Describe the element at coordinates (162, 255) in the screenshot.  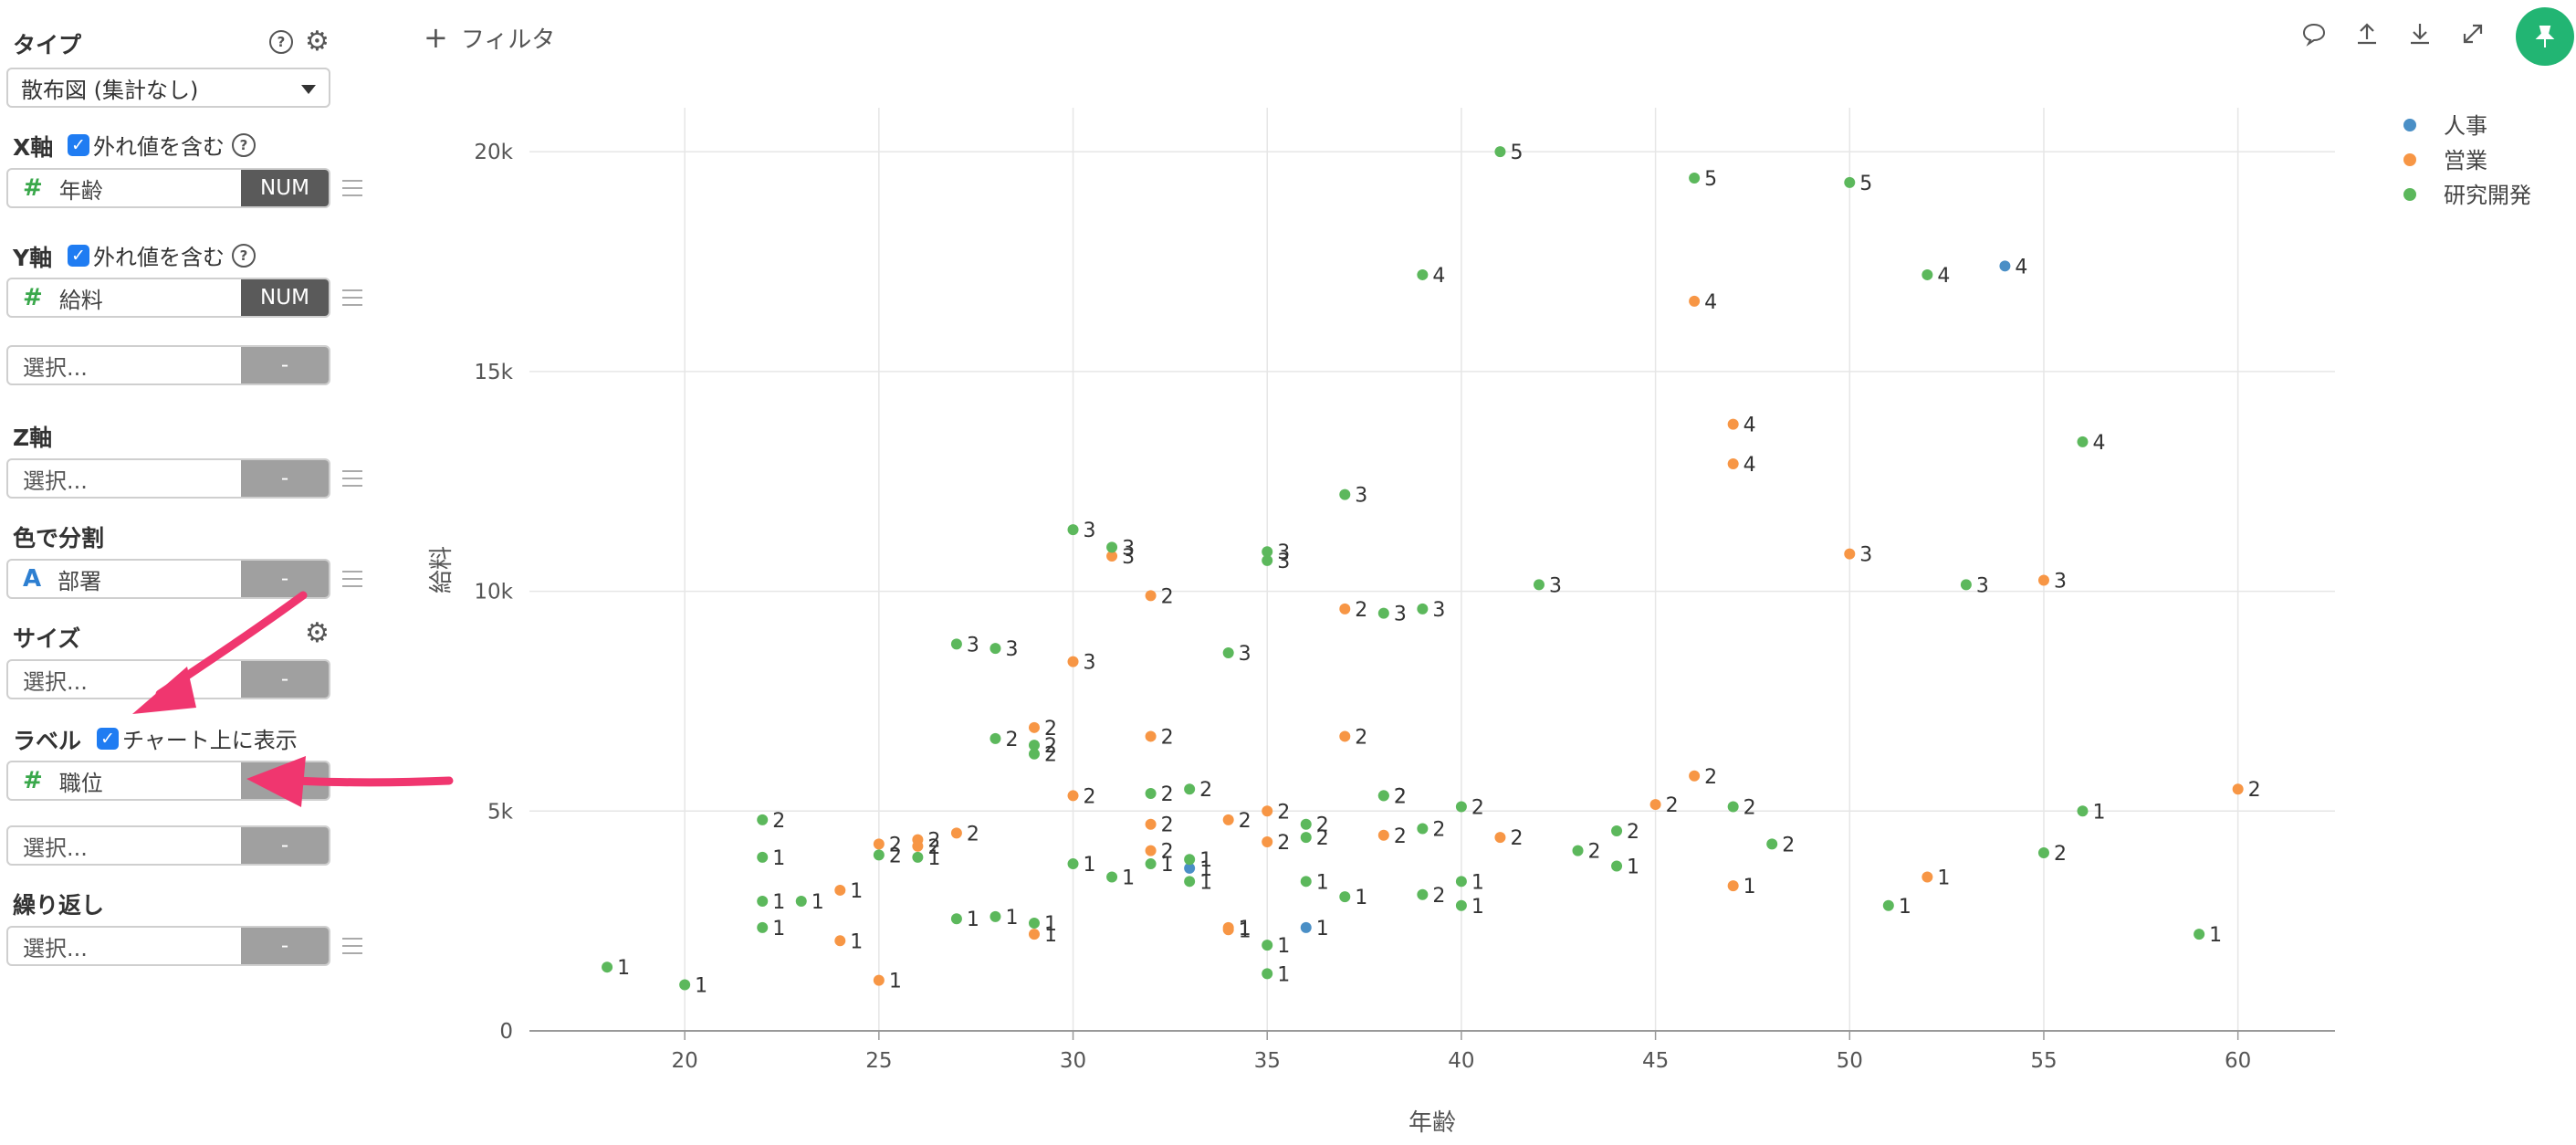
I see `y-outlier-checkbox: ✓ 外れ値を含む ?` at that location.